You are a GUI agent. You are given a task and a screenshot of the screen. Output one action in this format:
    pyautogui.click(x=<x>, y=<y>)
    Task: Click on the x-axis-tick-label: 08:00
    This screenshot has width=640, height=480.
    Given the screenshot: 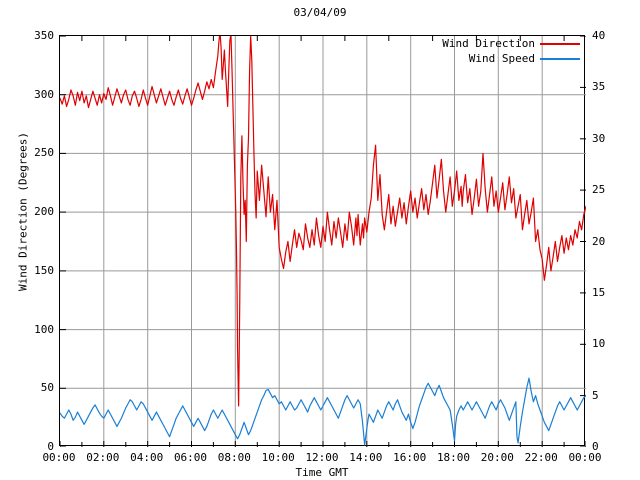 What is the action you would take?
    pyautogui.click(x=234, y=457)
    